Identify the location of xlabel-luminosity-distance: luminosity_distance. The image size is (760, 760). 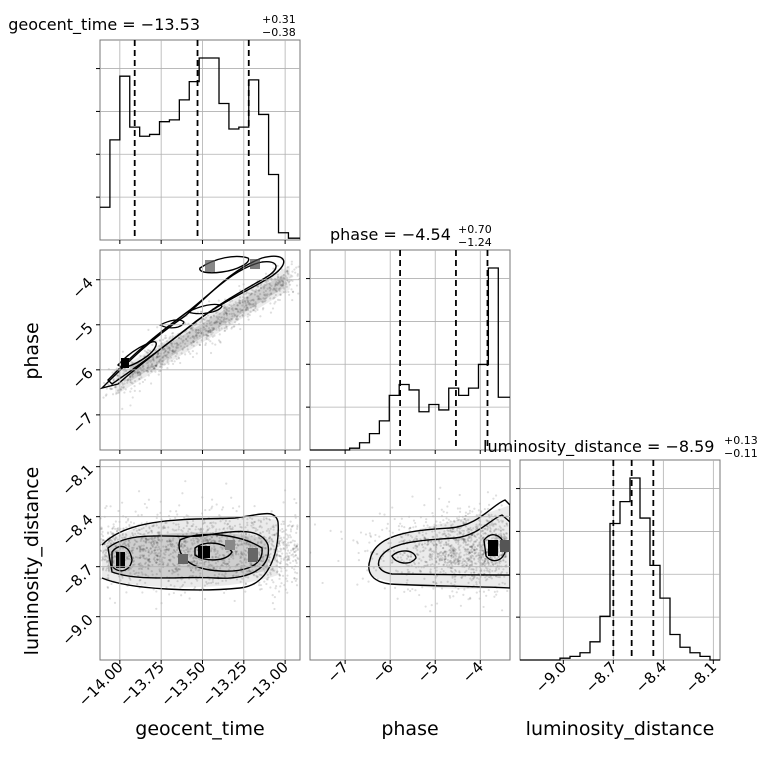
(620, 729).